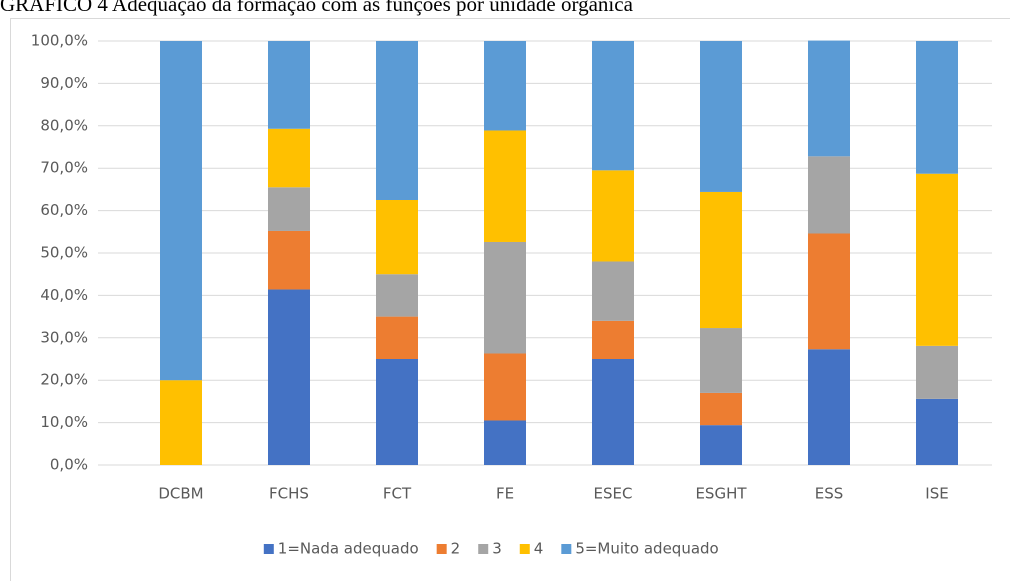 This screenshot has width=1010, height=581. What do you see at coordinates (64, 83) in the screenshot?
I see `y-tick-label: 90,0%` at bounding box center [64, 83].